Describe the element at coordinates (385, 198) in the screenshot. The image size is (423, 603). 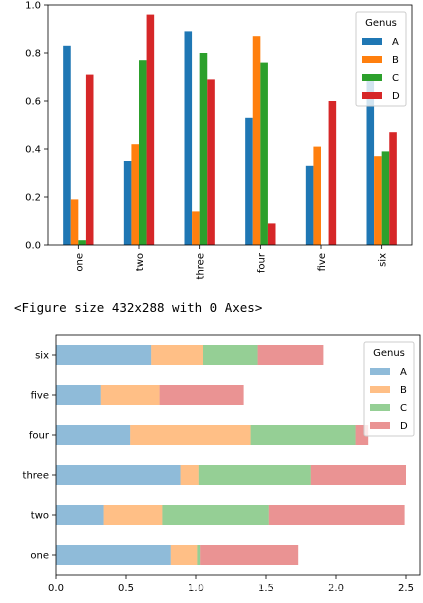
I see `bar-six-C` at that location.